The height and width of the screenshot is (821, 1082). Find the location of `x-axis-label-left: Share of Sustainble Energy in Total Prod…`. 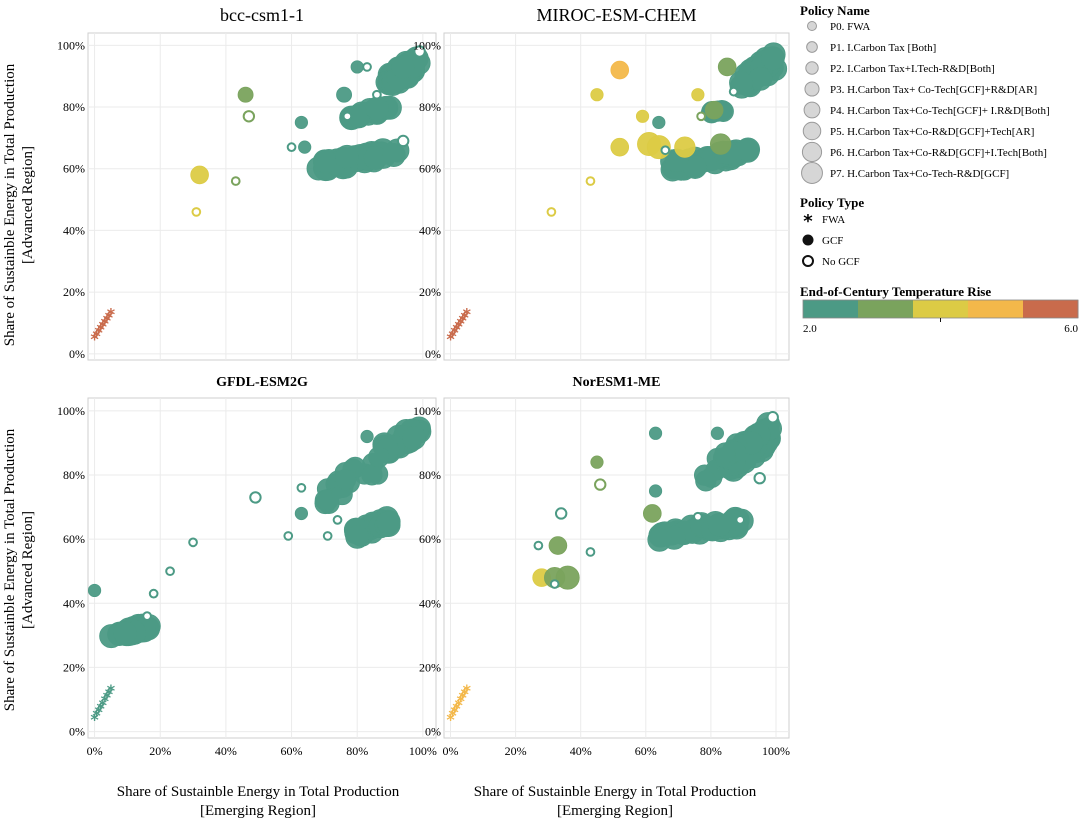

x-axis-label-left: Share of Sustainble Energy in Total Prod… is located at coordinates (258, 801).